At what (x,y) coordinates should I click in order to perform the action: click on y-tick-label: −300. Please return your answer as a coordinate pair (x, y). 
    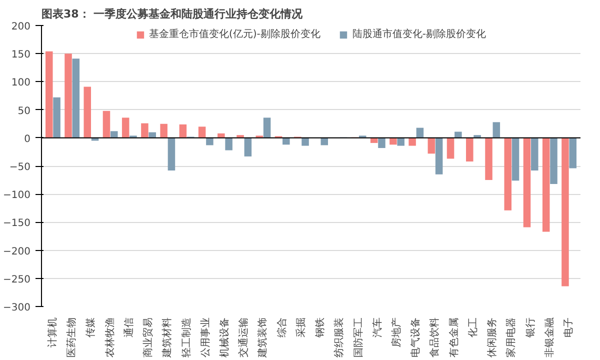
    Looking at the image, I should click on (17, 308).